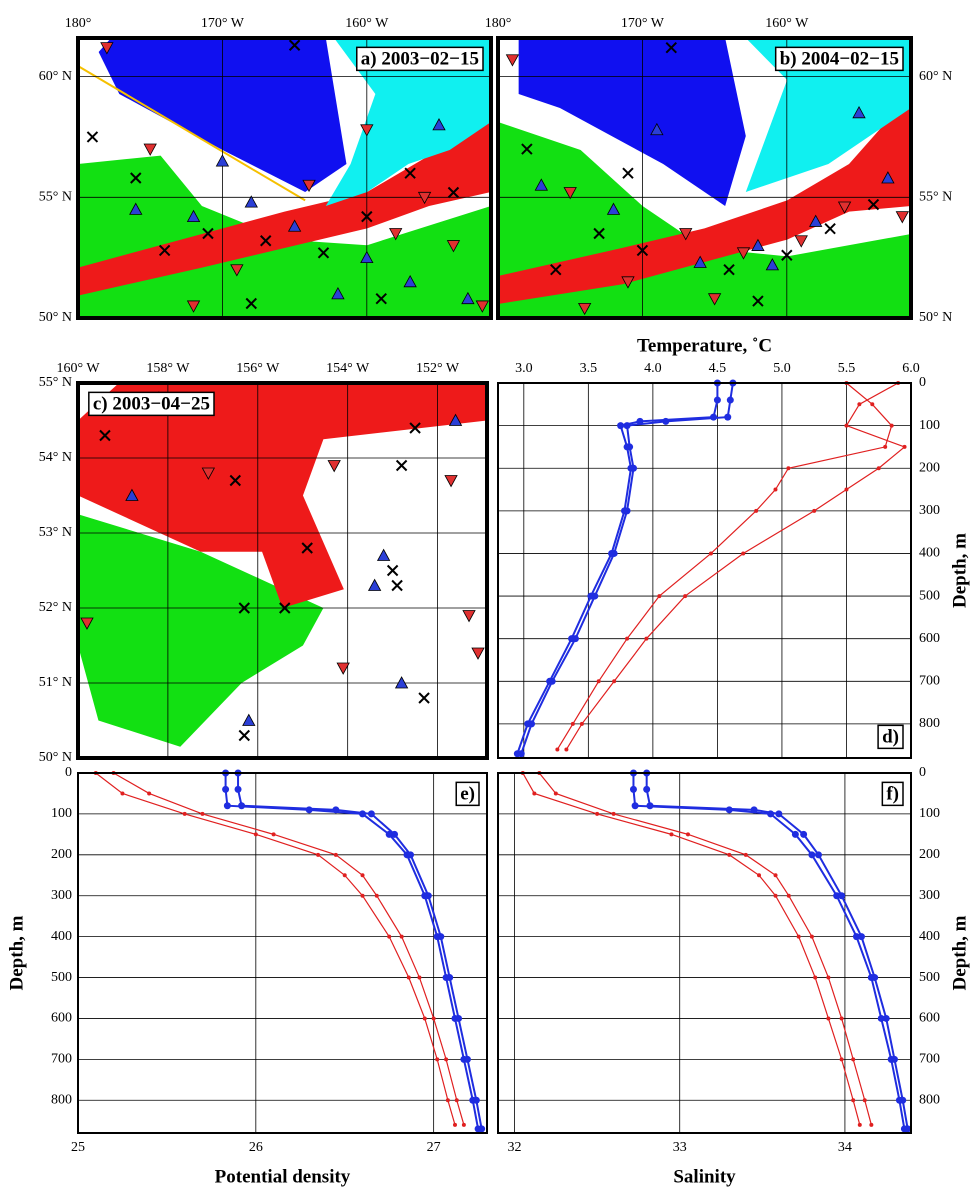  Describe the element at coordinates (935, 317) in the screenshot. I see `y-tick-label: 50° N` at that location.